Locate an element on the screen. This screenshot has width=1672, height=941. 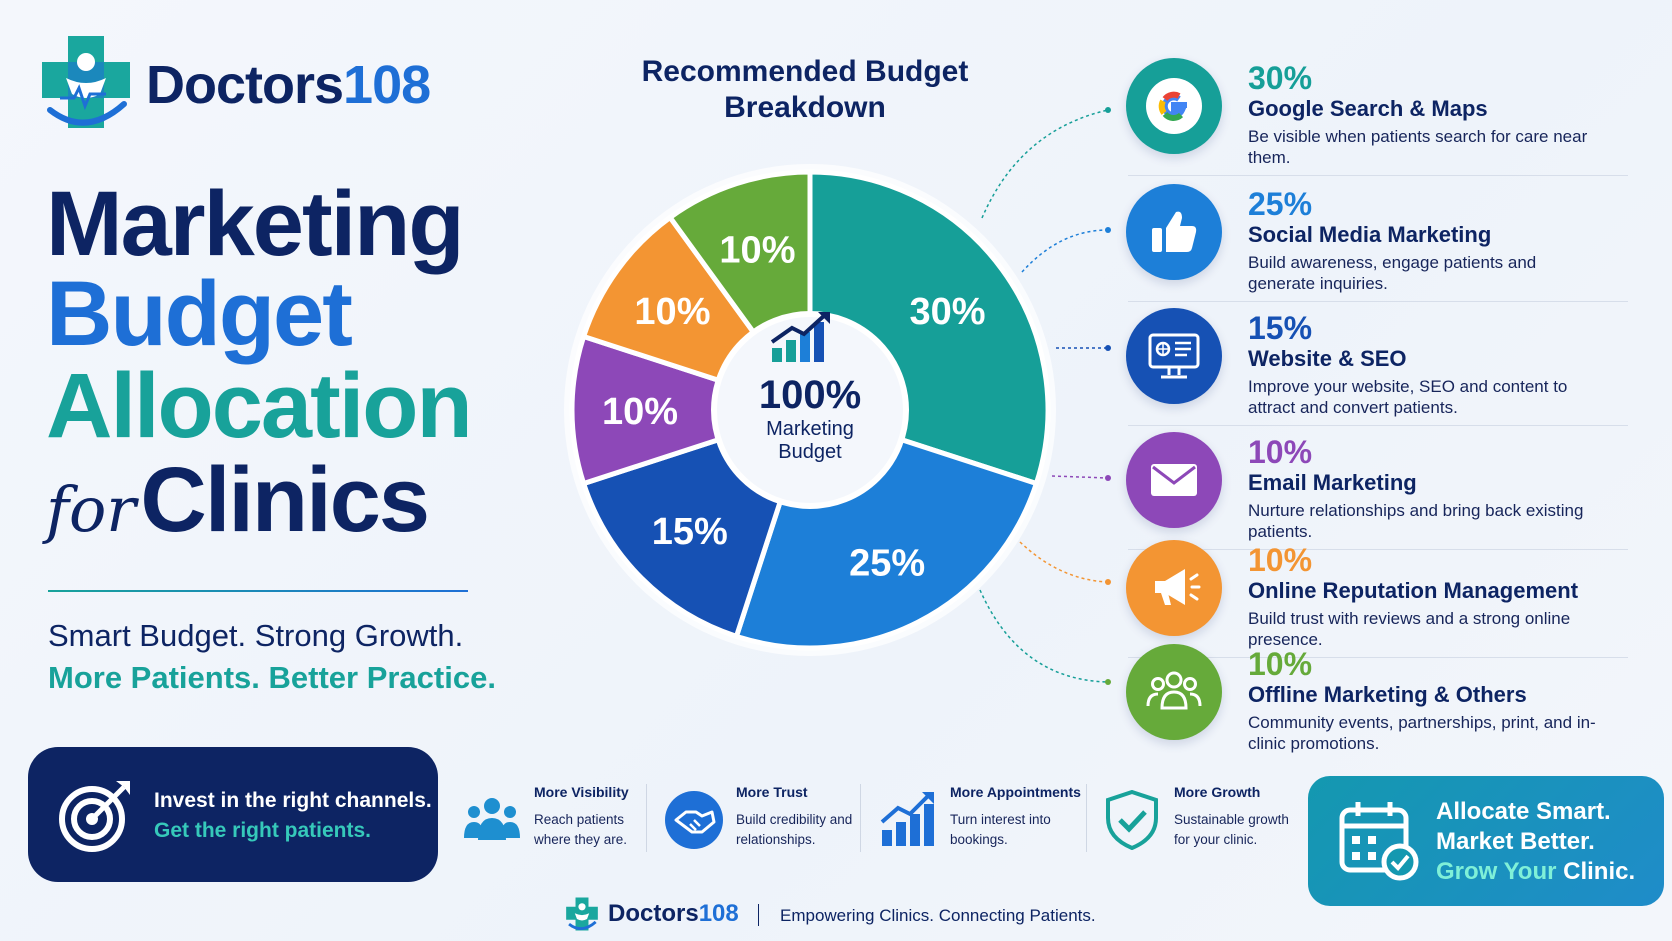
legend-pct: 25% is located at coordinates (1280, 204).